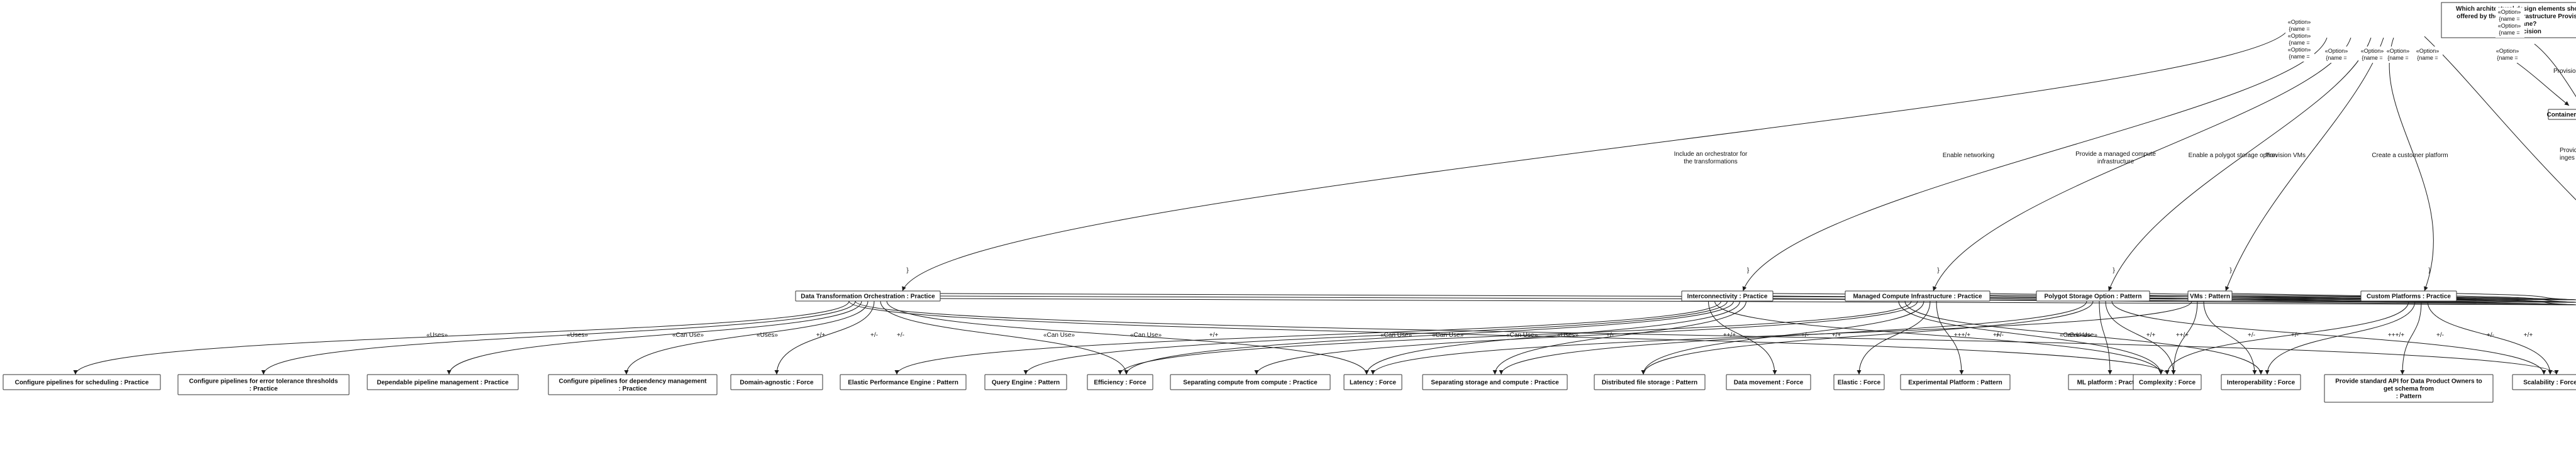  I want to click on container-registry-node: Container Registry : P, so click(2561, 115).